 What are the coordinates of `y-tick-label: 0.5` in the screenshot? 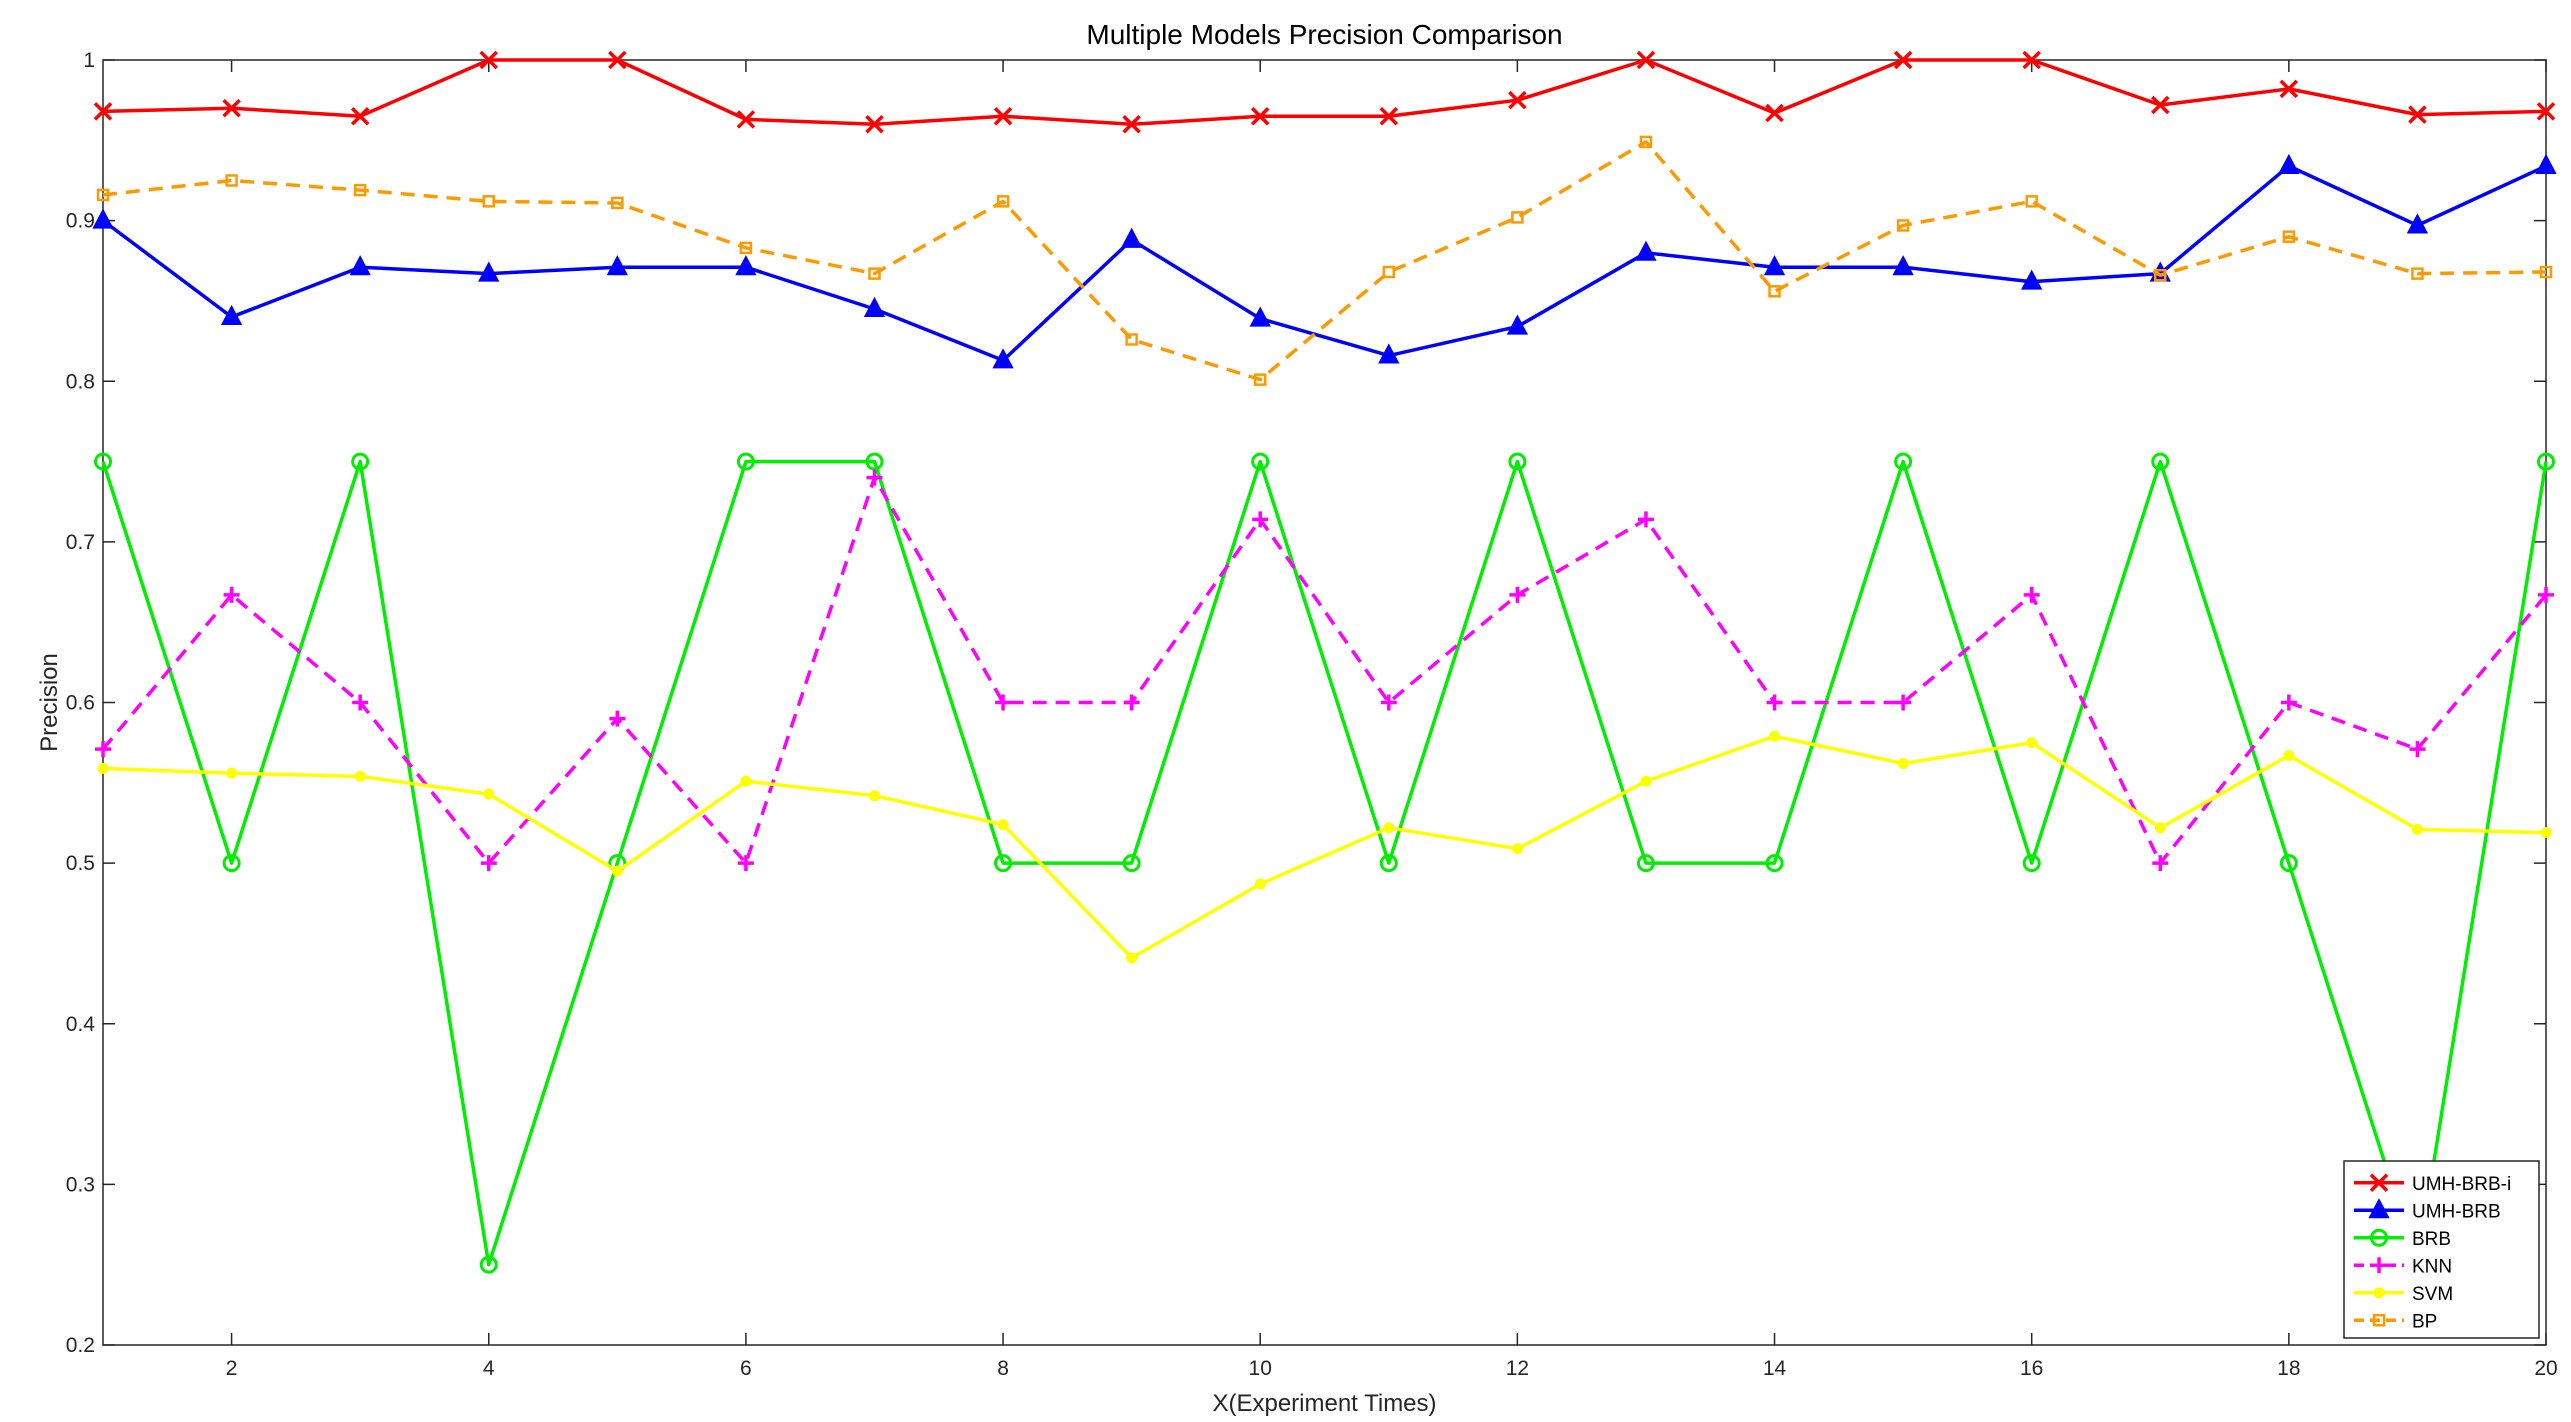 It's located at (80, 863).